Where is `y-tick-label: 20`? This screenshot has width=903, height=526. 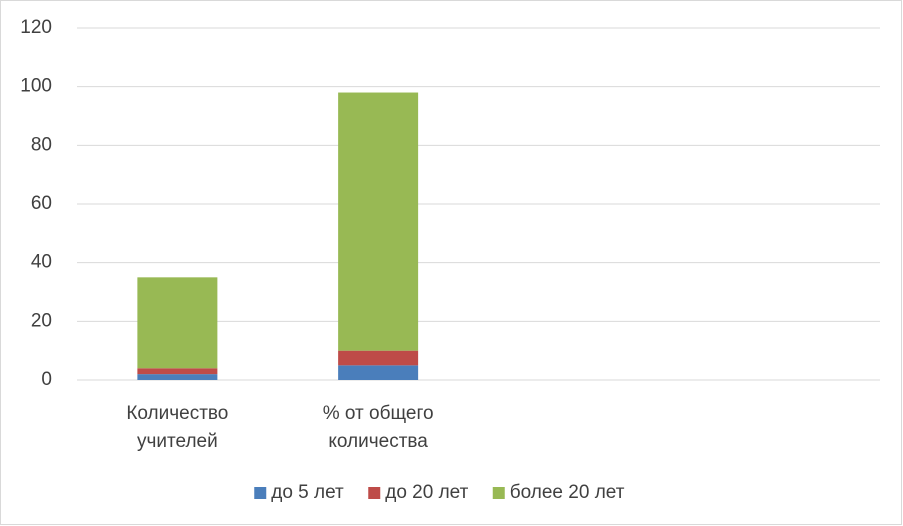 y-tick-label: 20 is located at coordinates (41, 320).